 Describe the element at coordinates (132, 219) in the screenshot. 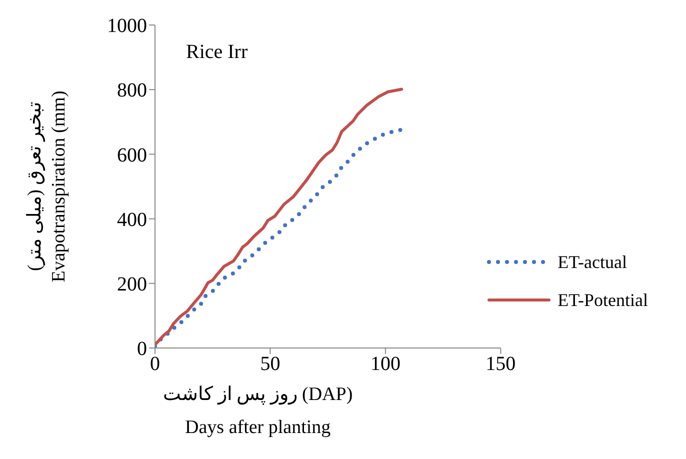

I see `y-tick-label: 400` at that location.